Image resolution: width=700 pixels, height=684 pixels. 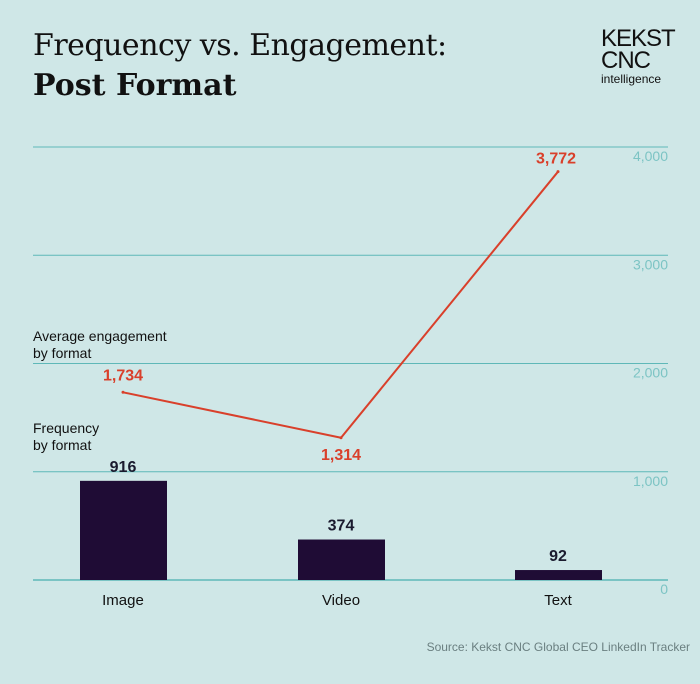 I want to click on y-tick-label: 0, so click(x=664, y=589).